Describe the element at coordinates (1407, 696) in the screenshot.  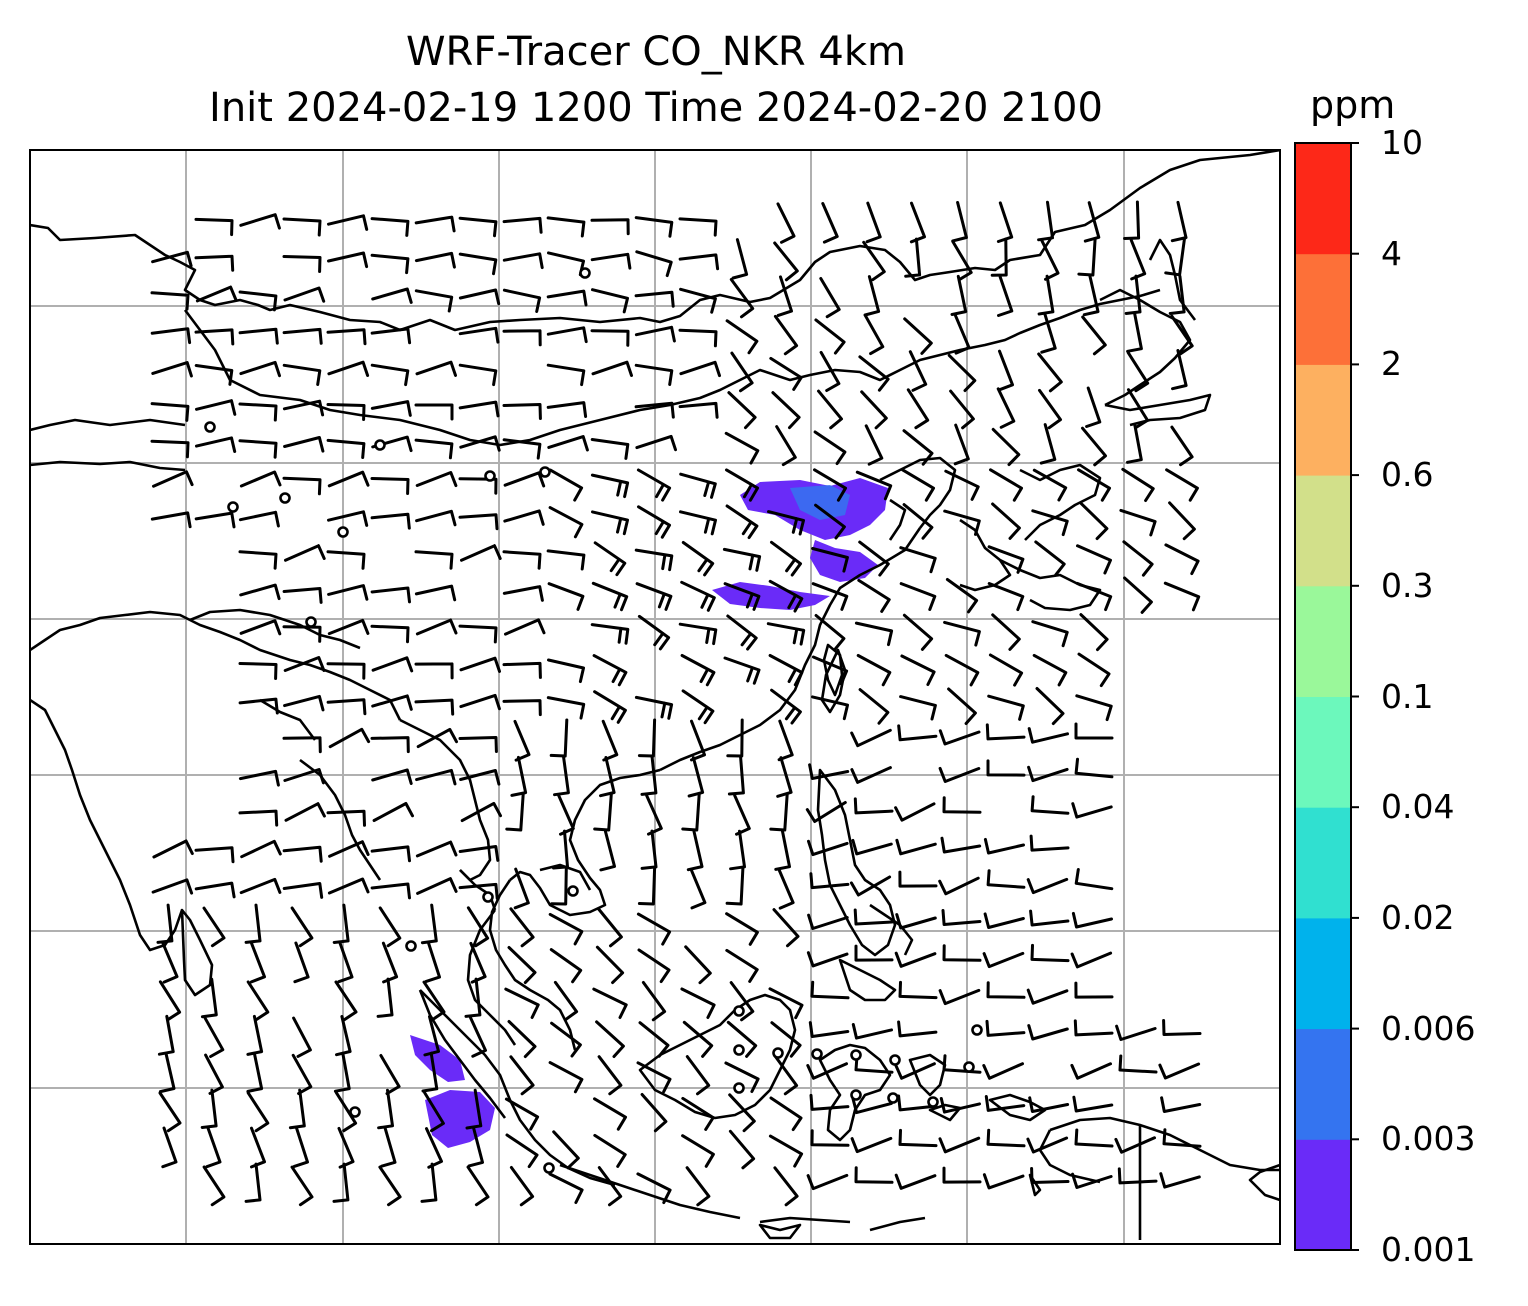
I see `colorbar-tick-label: 0.1` at that location.